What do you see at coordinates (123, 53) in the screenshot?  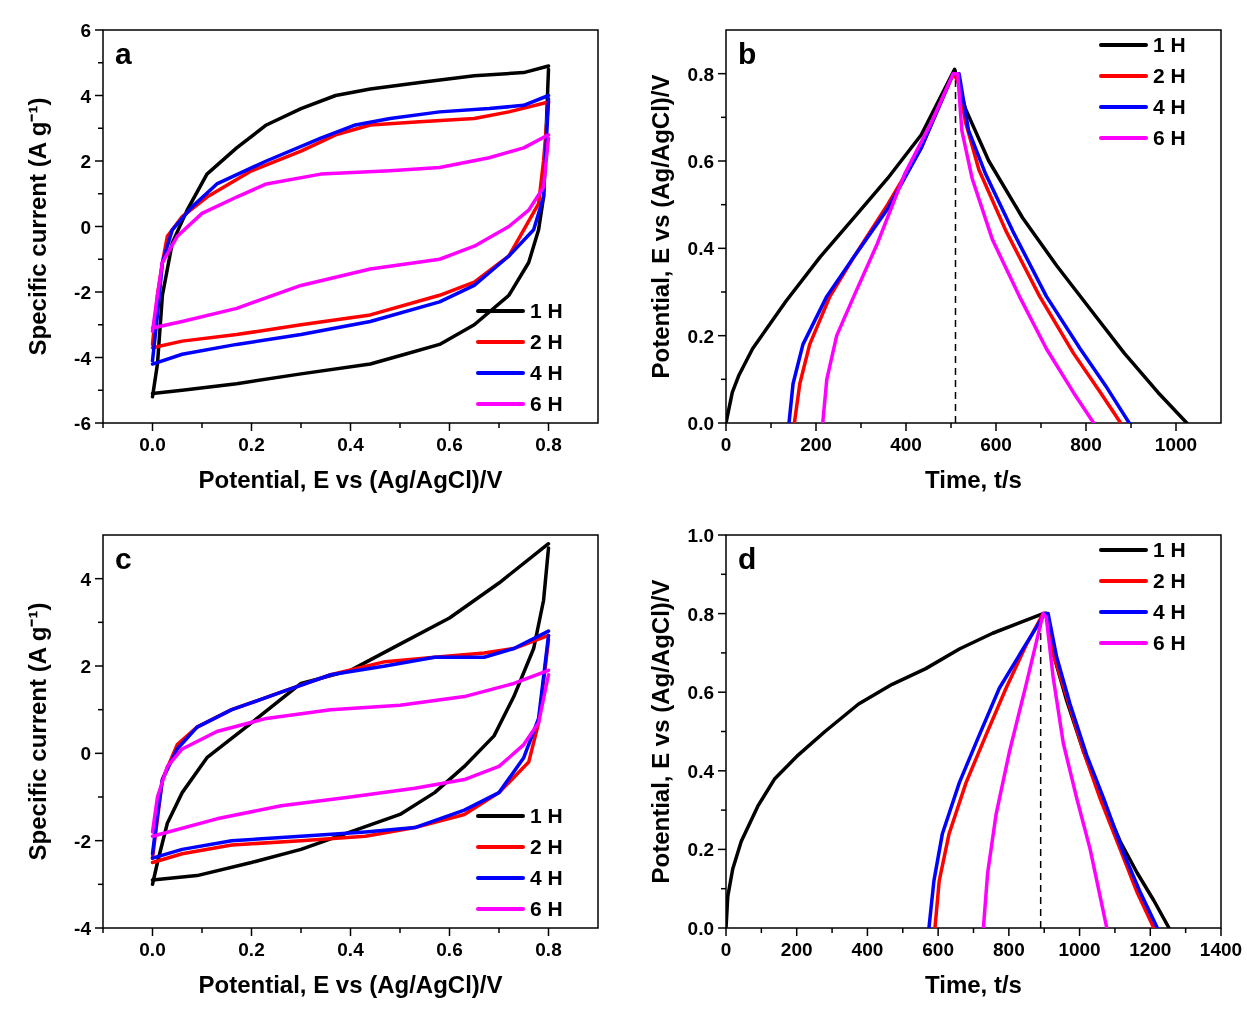 I see `chart-title: a` at bounding box center [123, 53].